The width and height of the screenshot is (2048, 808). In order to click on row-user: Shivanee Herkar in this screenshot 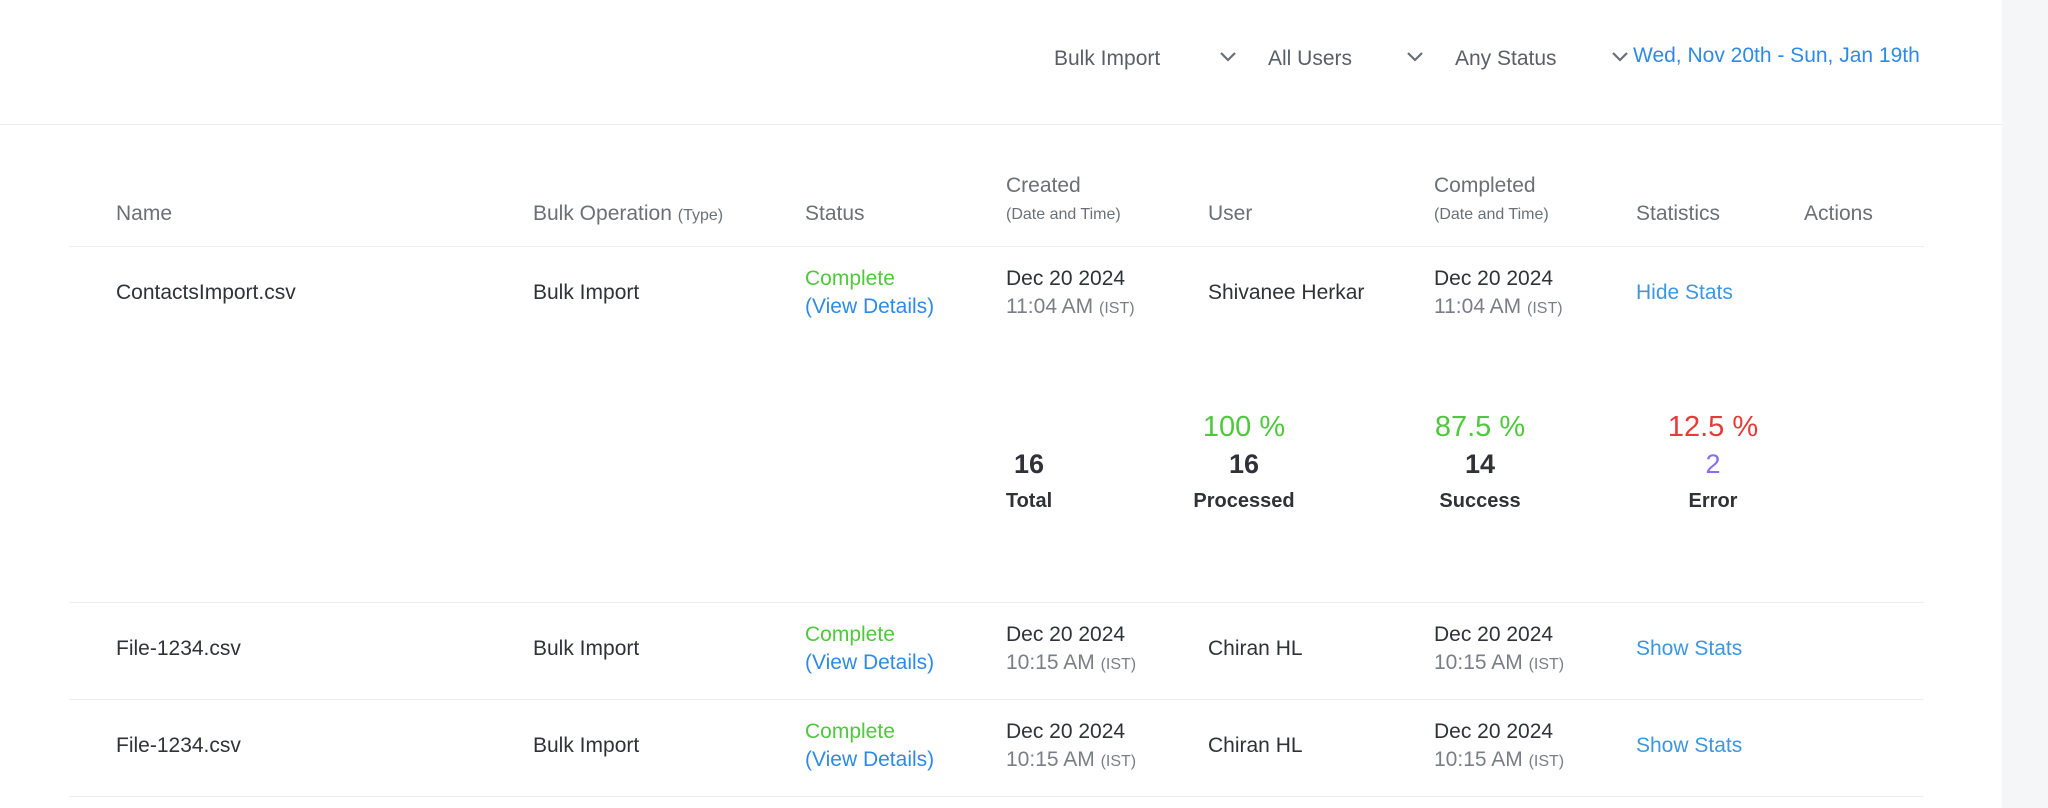, I will do `click(1286, 292)`.